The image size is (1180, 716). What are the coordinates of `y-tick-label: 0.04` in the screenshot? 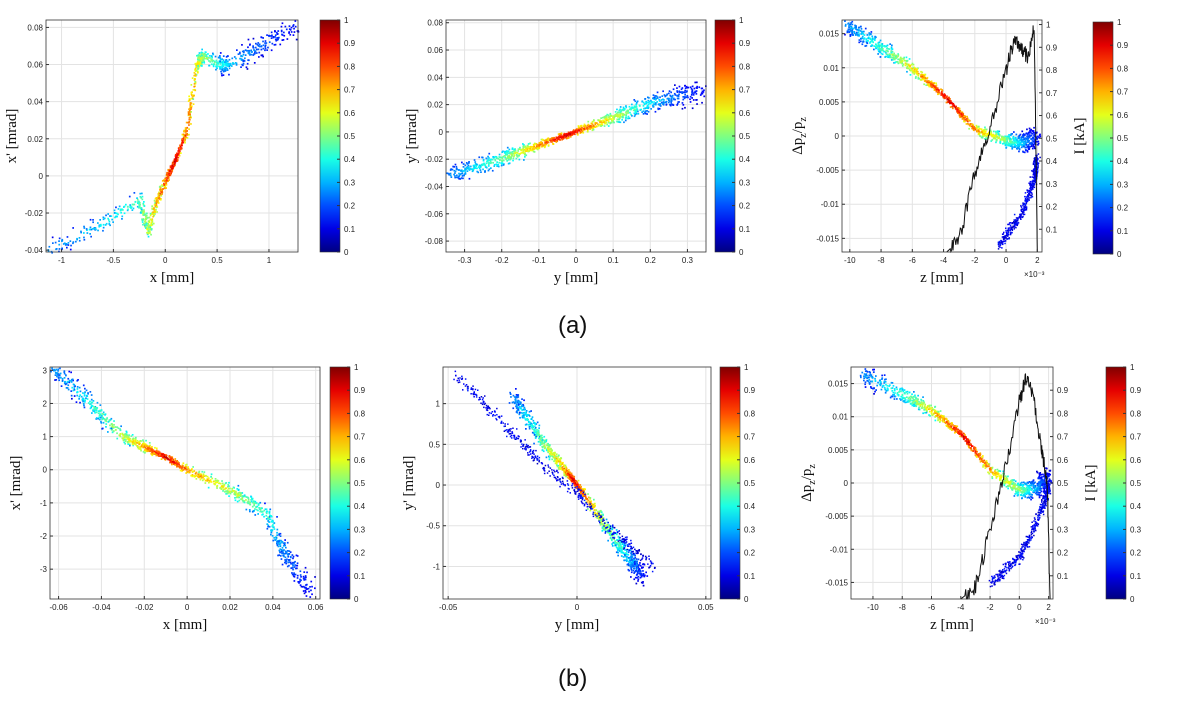 It's located at (35, 102).